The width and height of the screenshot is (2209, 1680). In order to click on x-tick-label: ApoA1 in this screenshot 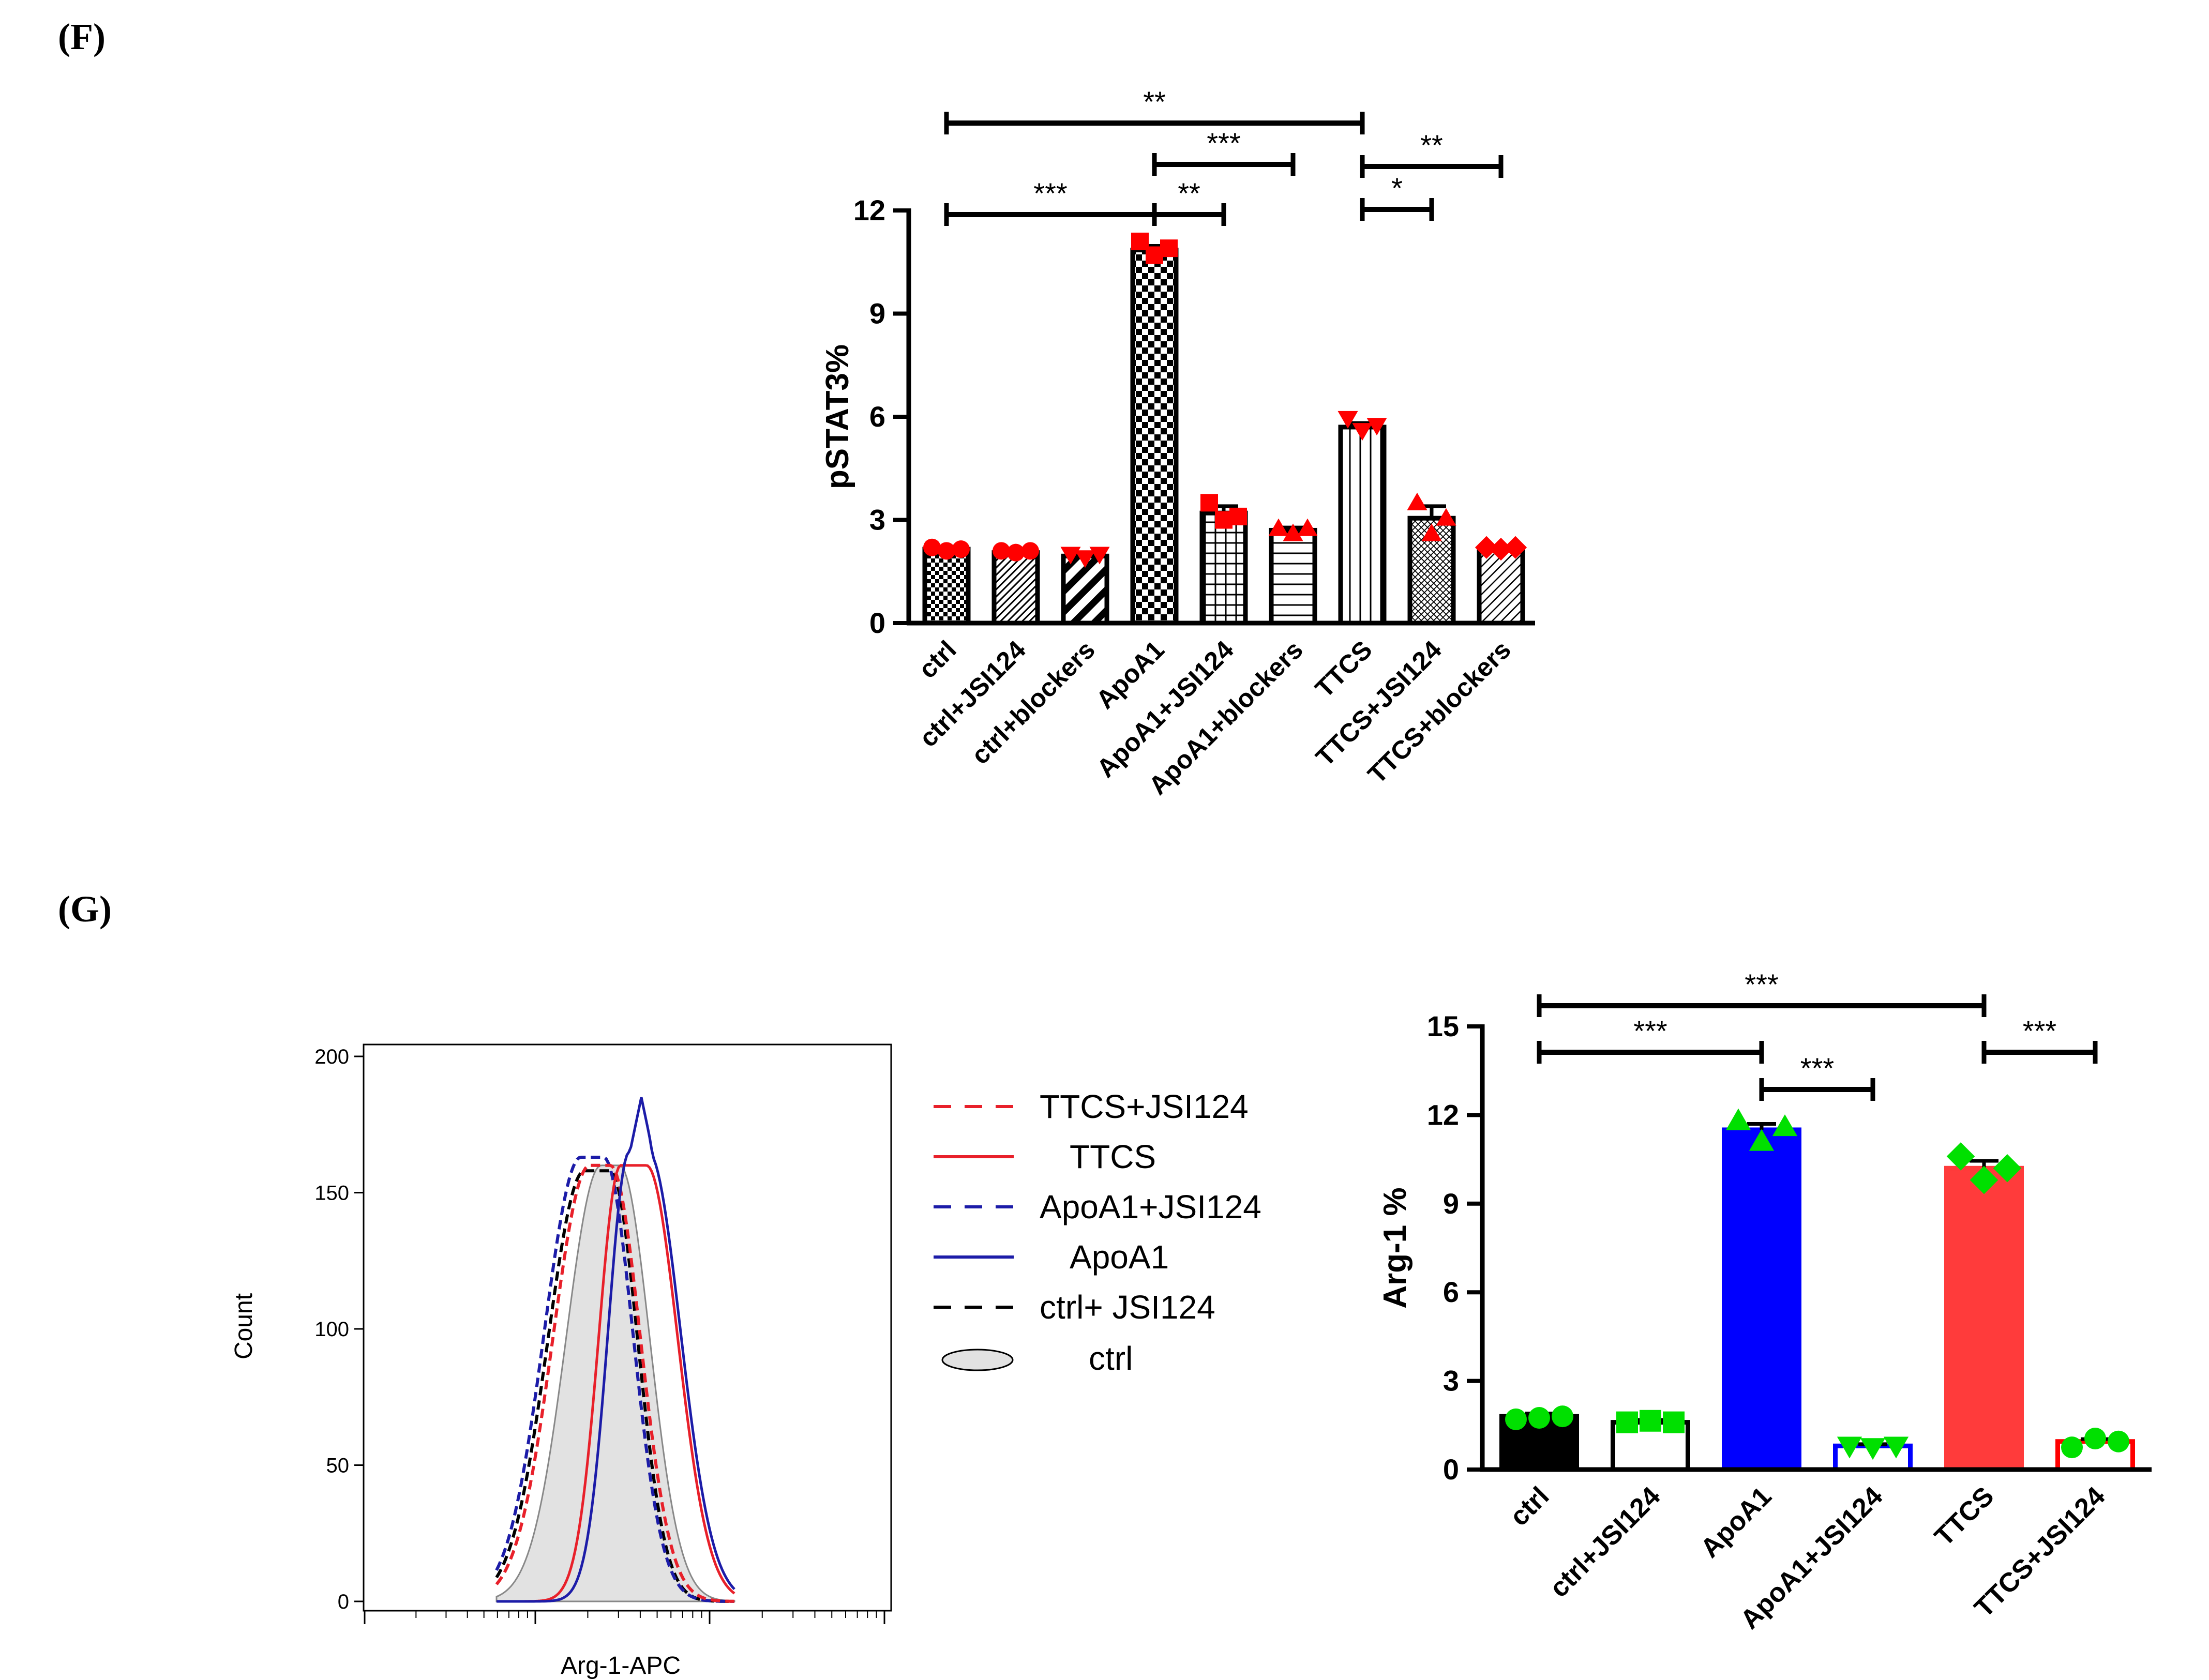, I will do `click(1736, 1522)`.